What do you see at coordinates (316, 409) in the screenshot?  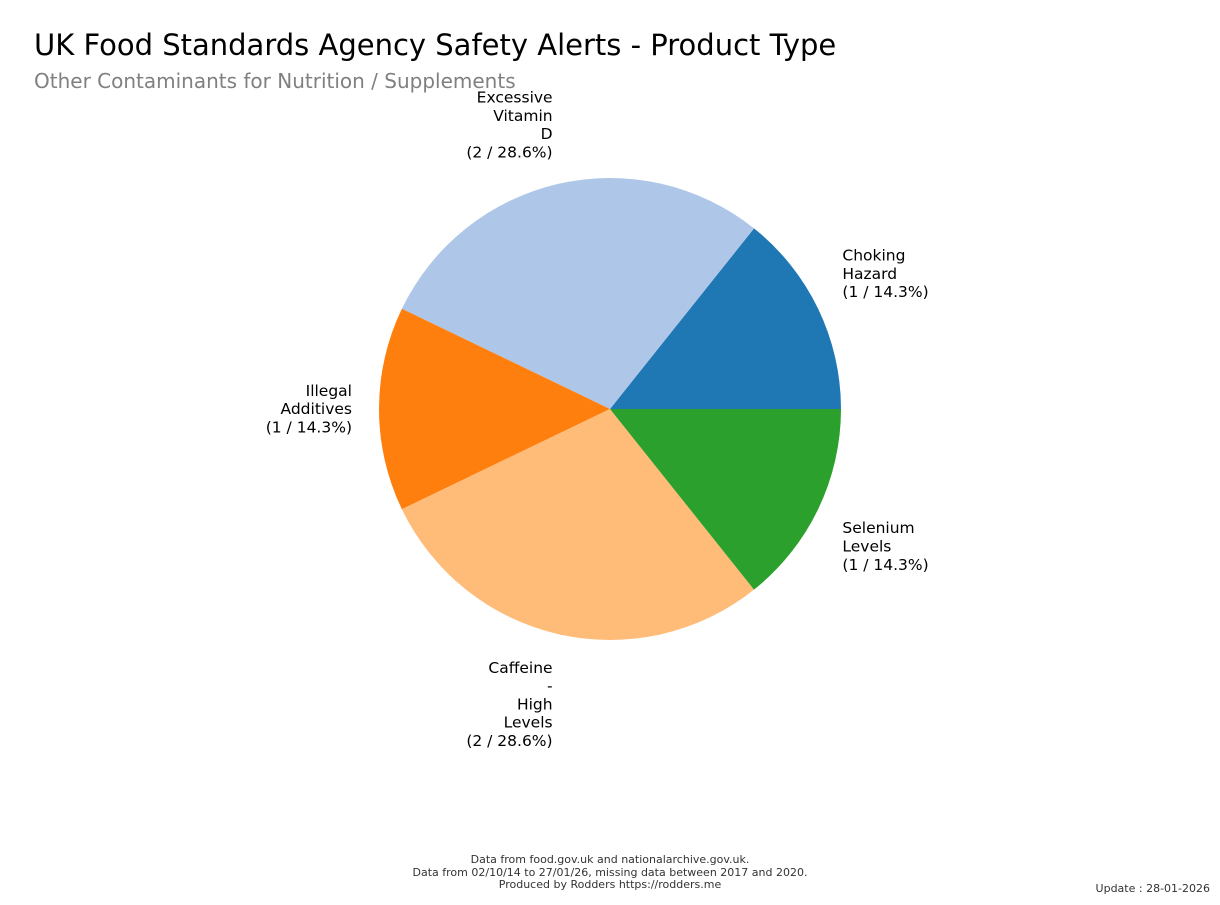 I see `slice-label-line: Additives` at bounding box center [316, 409].